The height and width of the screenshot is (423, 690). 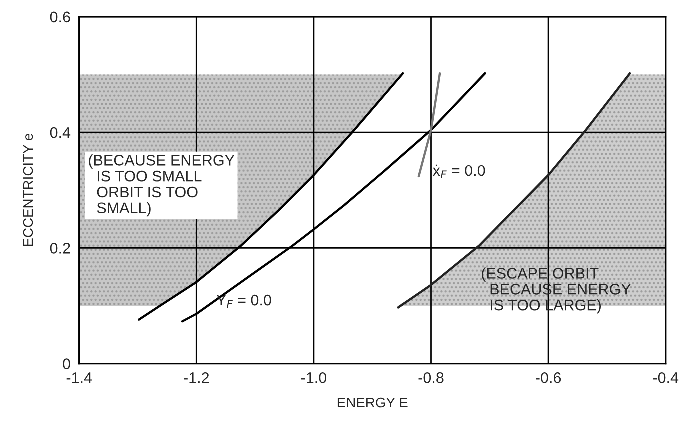 What do you see at coordinates (666, 378) in the screenshot?
I see `x-tick-label: -0.4` at bounding box center [666, 378].